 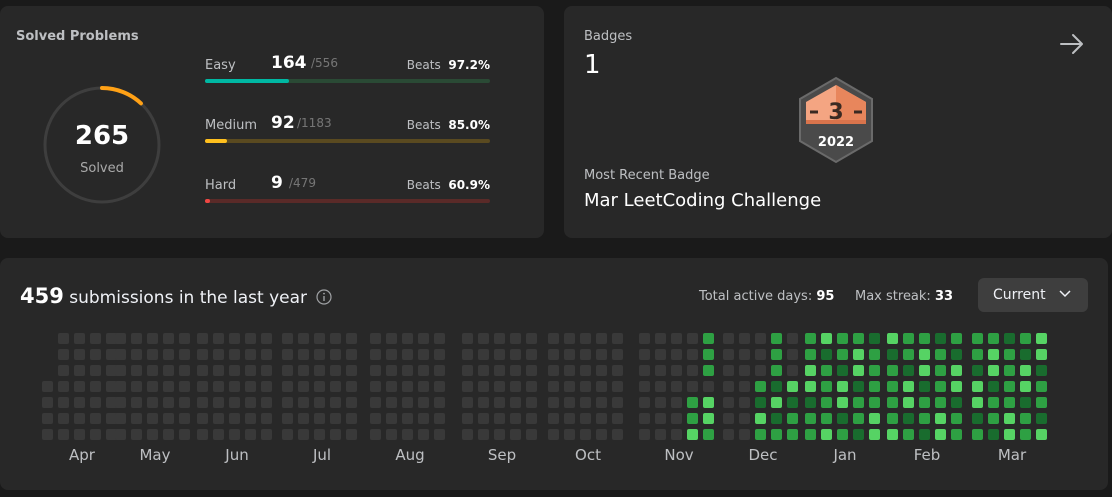 I want to click on info-icon, so click(x=324, y=297).